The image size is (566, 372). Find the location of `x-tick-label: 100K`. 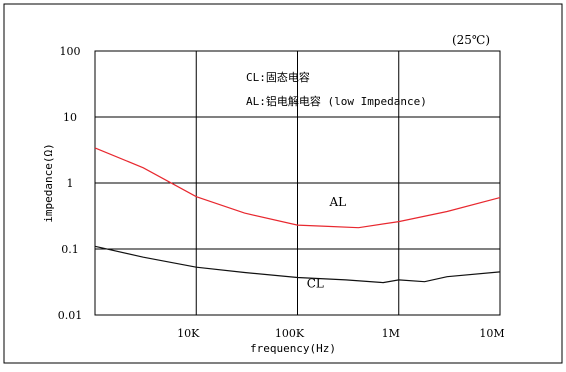

x-tick-label: 100K is located at coordinates (290, 333).